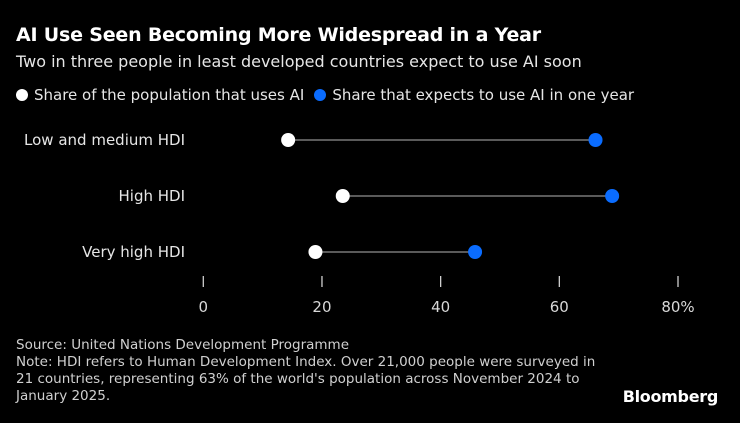  I want to click on x-tick-label: 60, so click(559, 307).